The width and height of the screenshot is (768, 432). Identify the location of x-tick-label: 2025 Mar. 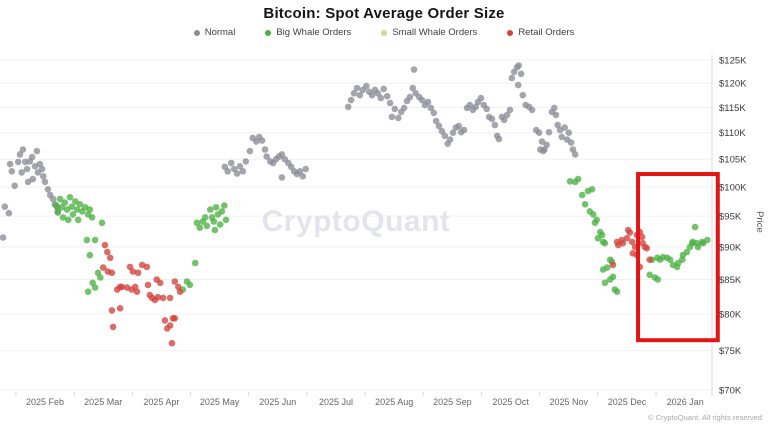
(103, 402).